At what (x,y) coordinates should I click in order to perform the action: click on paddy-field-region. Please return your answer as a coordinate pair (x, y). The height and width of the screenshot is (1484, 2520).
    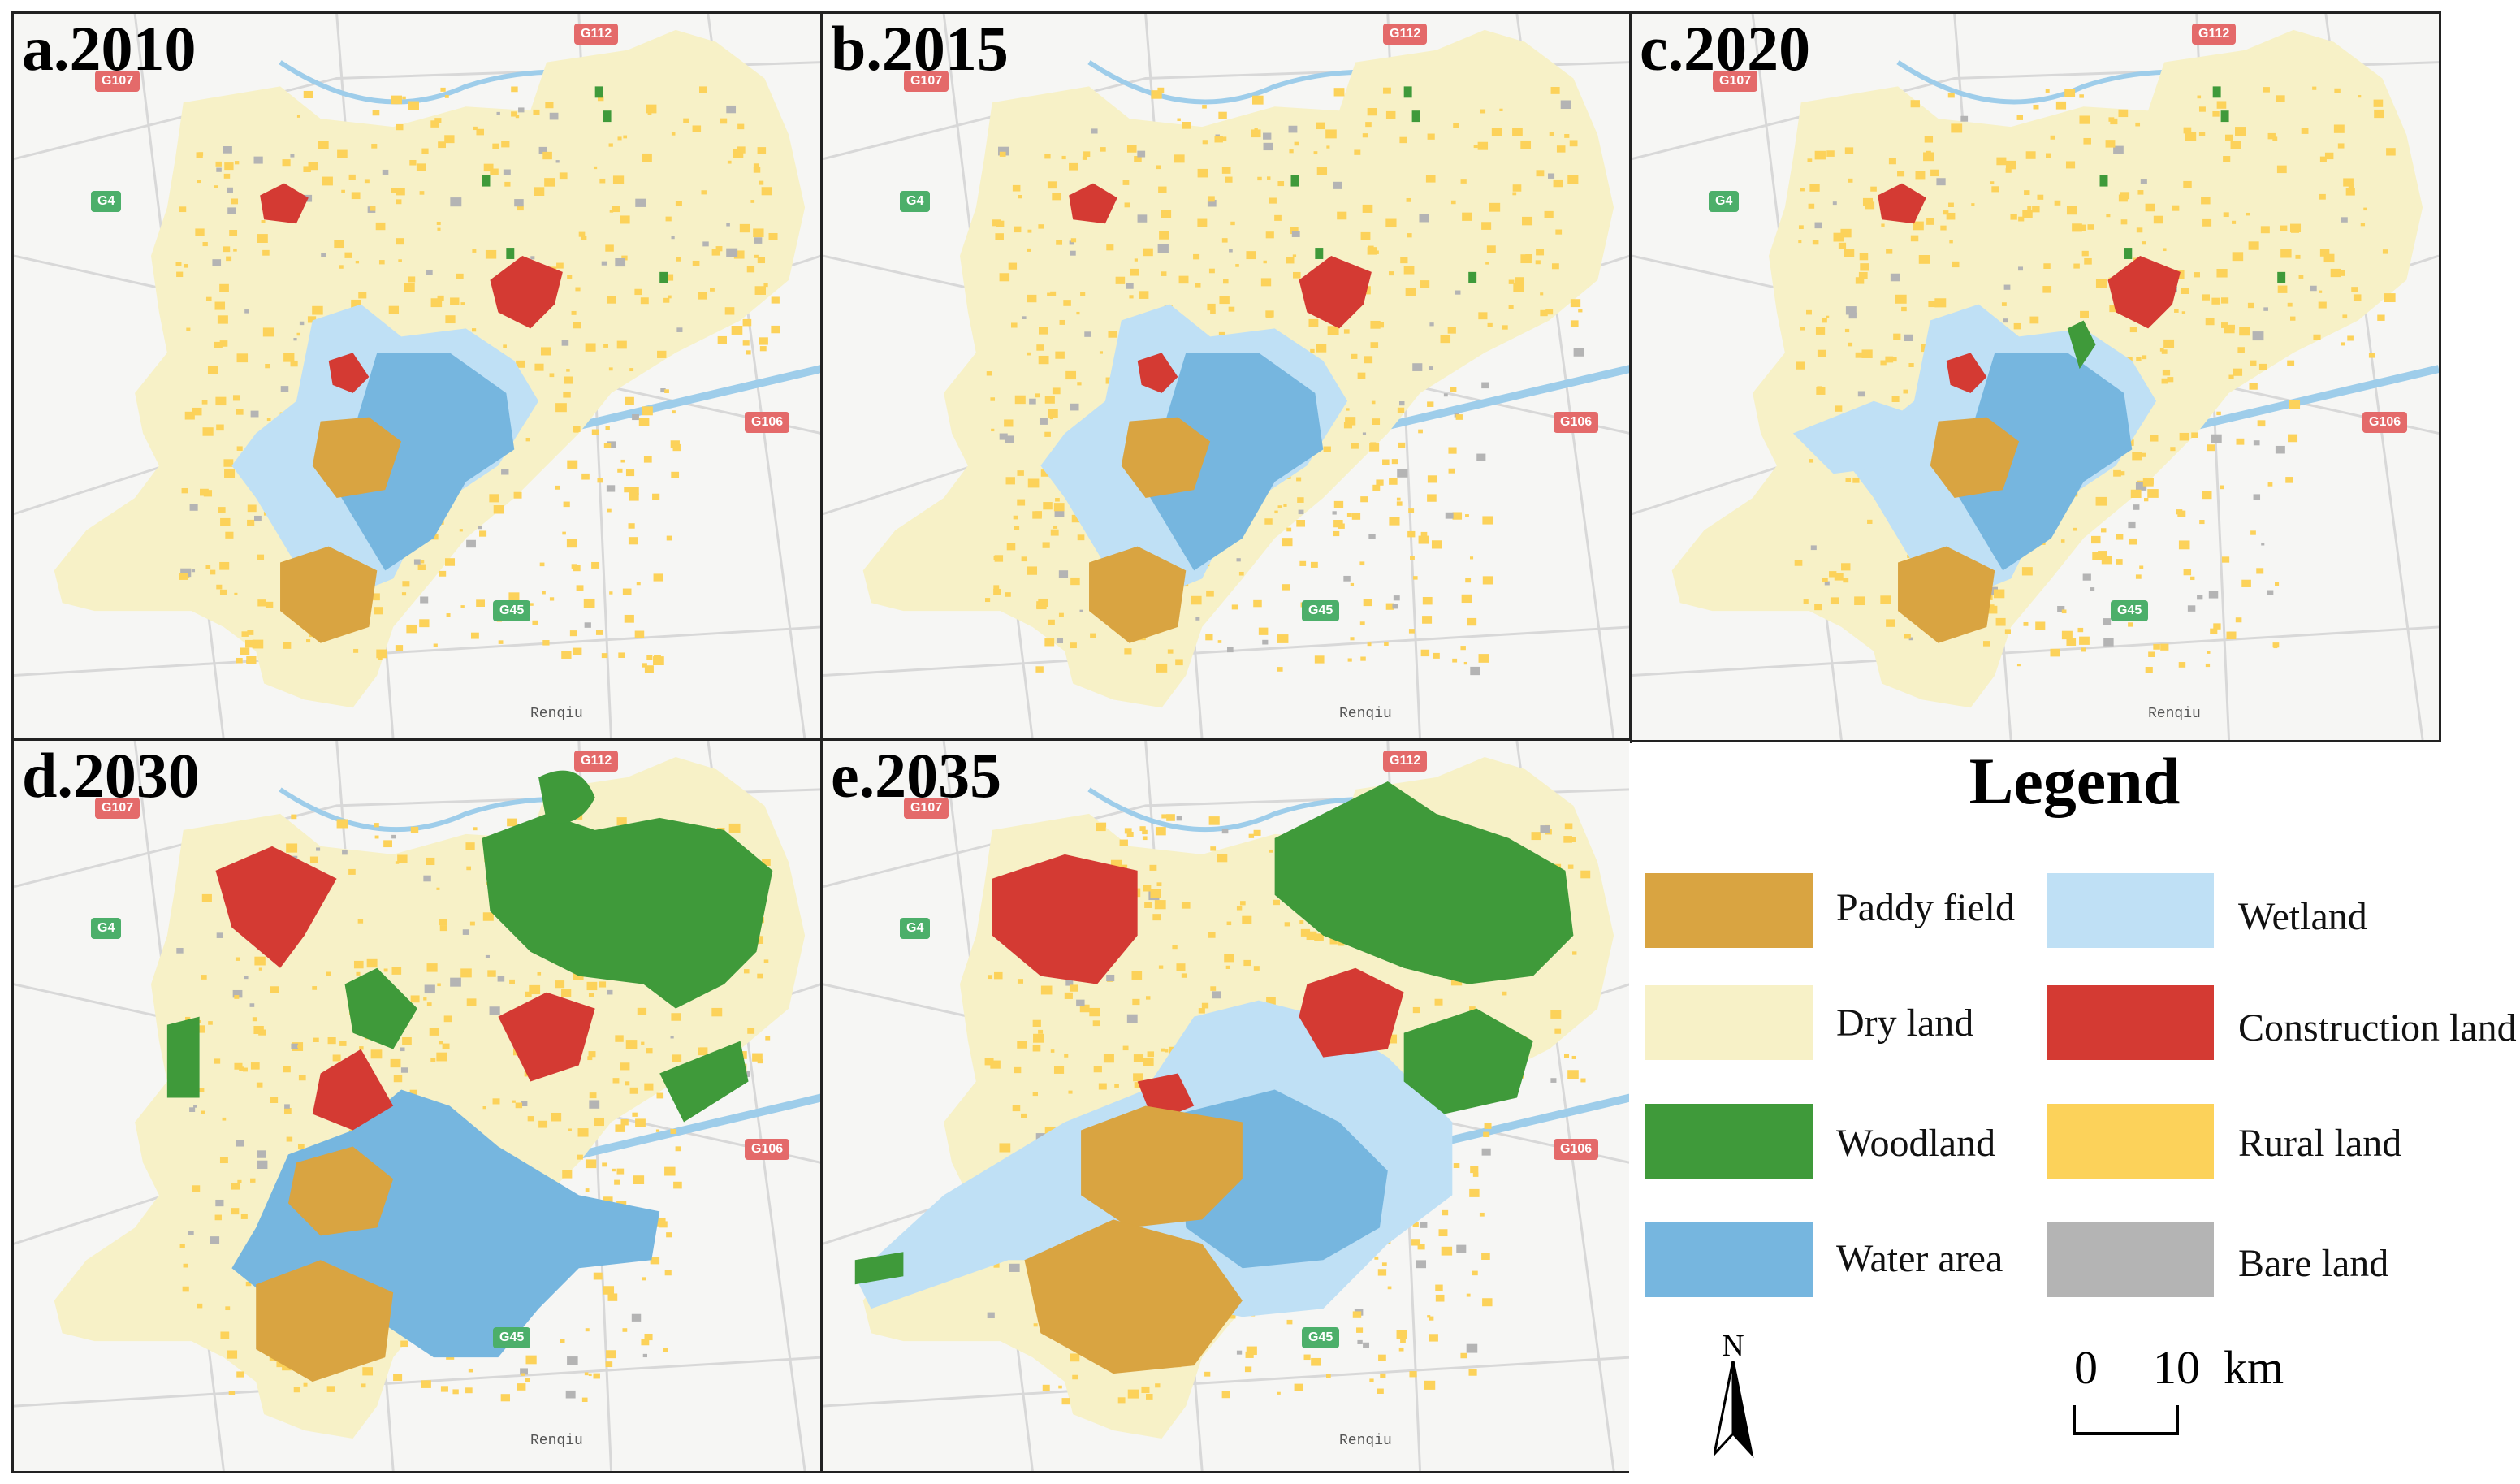
    Looking at the image, I should click on (1166, 457).